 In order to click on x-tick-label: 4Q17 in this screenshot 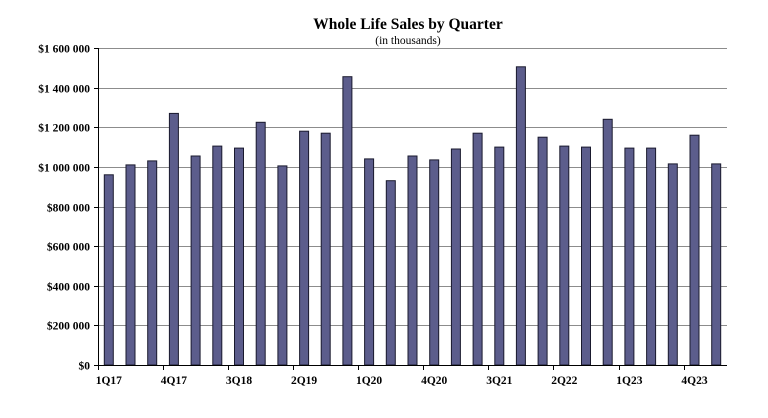, I will do `click(174, 381)`.